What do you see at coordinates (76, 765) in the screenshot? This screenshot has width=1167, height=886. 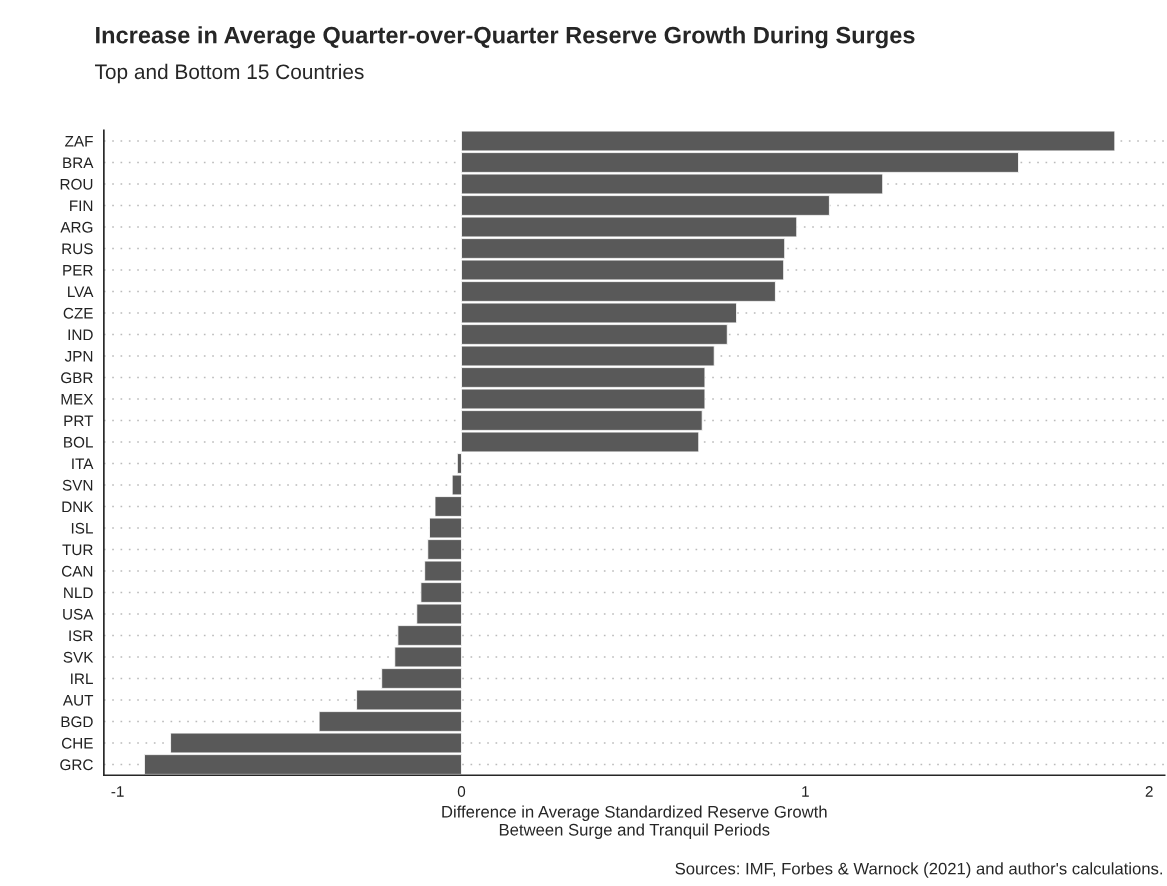 I see `y-tick-label: GRC` at bounding box center [76, 765].